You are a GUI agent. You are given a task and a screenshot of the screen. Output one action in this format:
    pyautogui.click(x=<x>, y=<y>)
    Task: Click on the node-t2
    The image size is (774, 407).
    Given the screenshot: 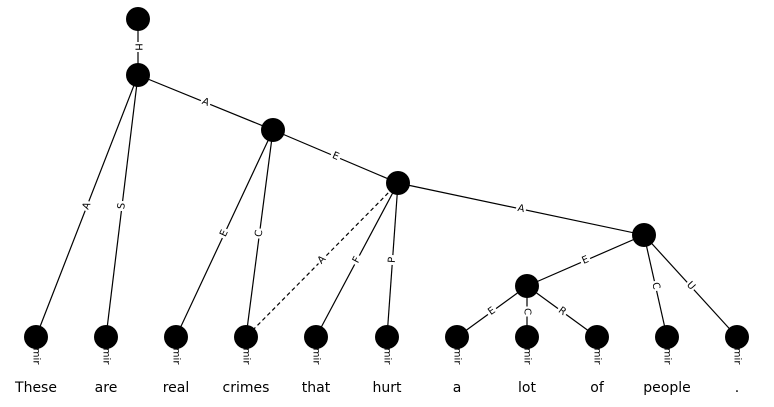 What is the action you would take?
    pyautogui.click(x=176, y=337)
    